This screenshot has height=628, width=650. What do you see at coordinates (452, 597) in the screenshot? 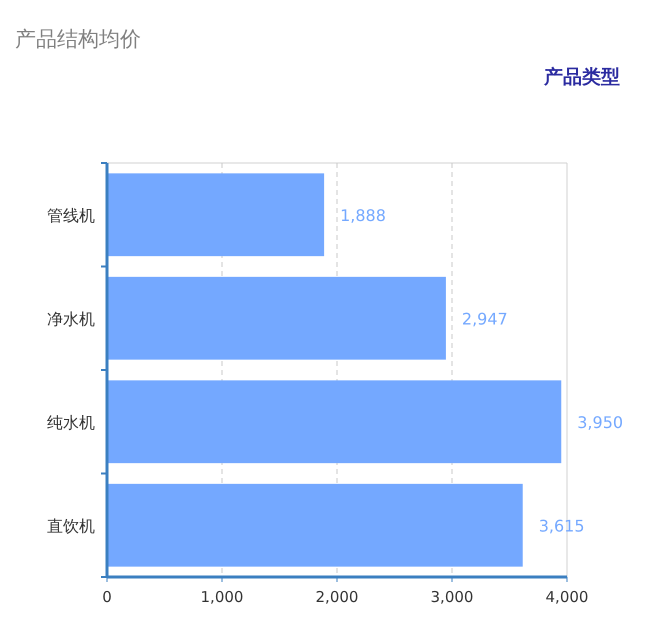
I see `x-tick-label: 3,000` at bounding box center [452, 597].